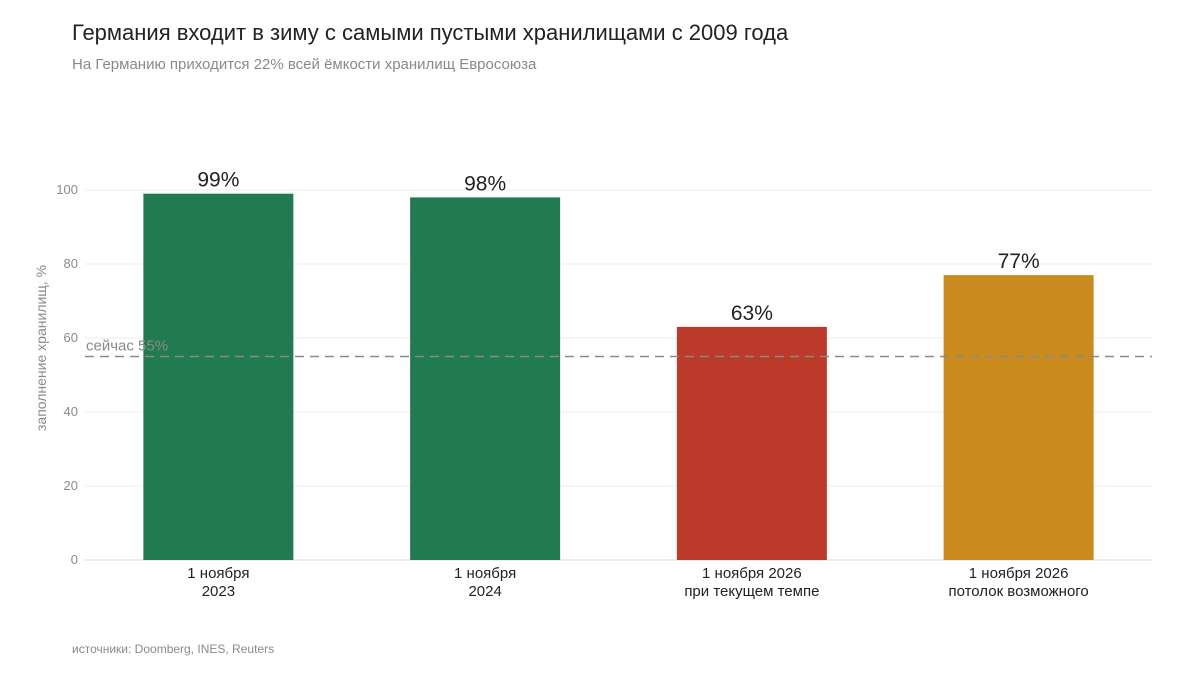 Image resolution: width=1200 pixels, height=675 pixels. What do you see at coordinates (41, 348) in the screenshot?
I see `y-axis-label: заполнение хранилищ, %` at bounding box center [41, 348].